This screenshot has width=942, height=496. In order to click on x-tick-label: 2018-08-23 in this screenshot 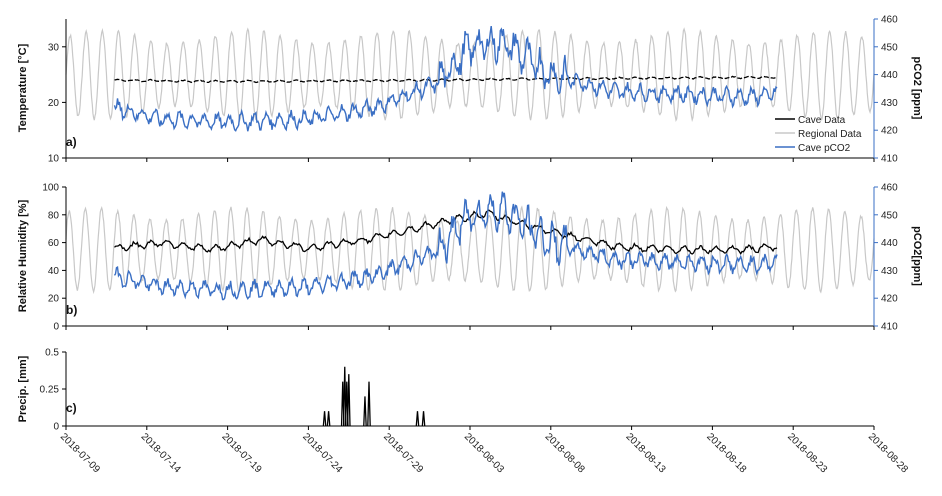, I will do `click(807, 453)`.